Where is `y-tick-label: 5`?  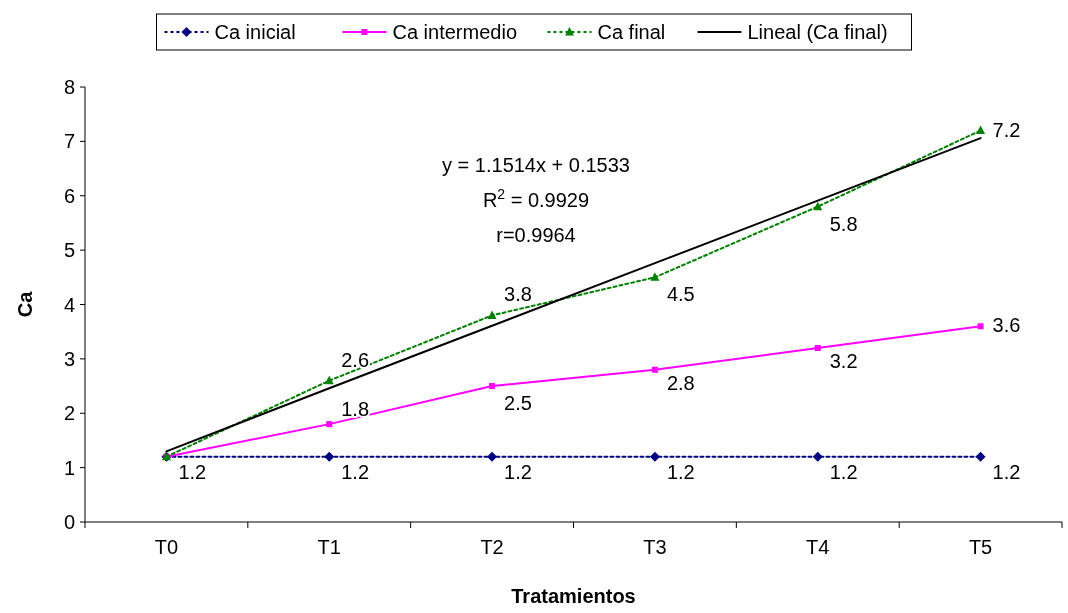 y-tick-label: 5 is located at coordinates (69, 250).